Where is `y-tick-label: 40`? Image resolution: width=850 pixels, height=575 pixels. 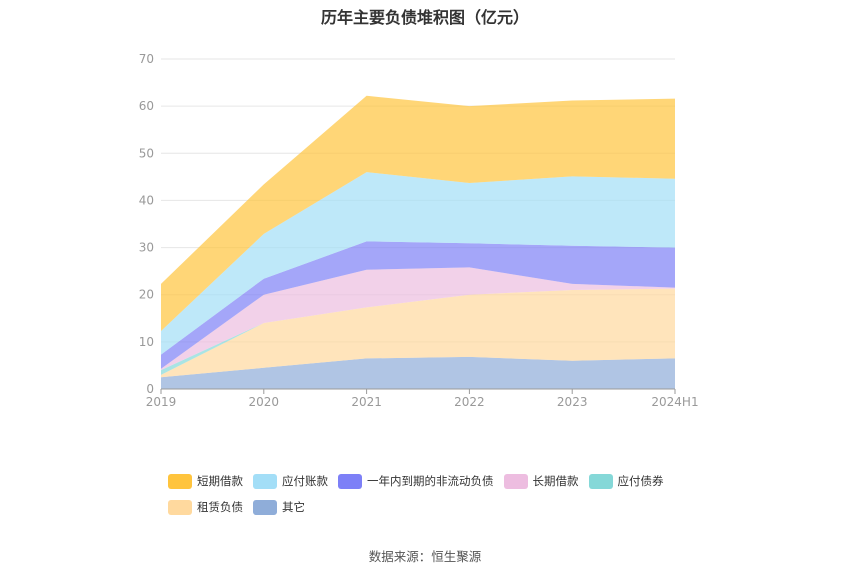 y-tick-label: 40 is located at coordinates (146, 200).